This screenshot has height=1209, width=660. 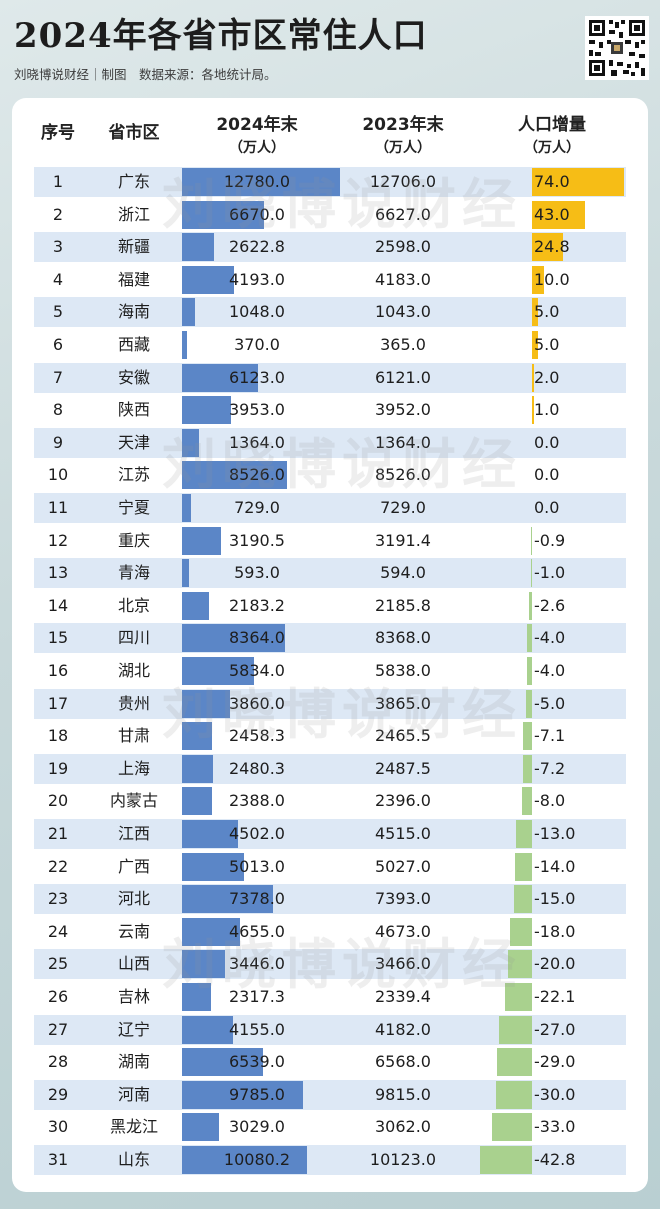 I want to click on cell-region: 河北, so click(x=133, y=899).